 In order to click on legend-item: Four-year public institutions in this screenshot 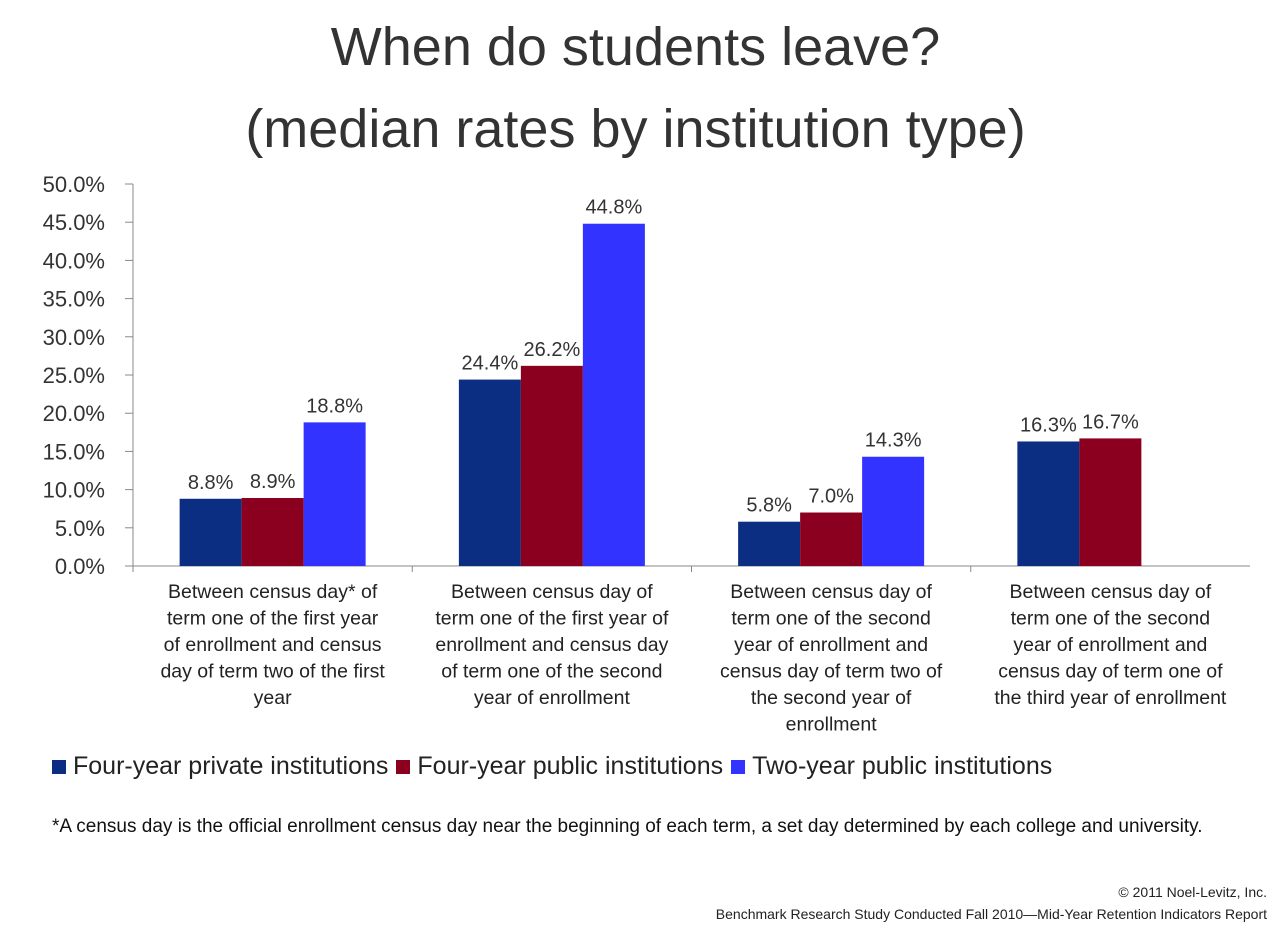, I will do `click(559, 766)`.